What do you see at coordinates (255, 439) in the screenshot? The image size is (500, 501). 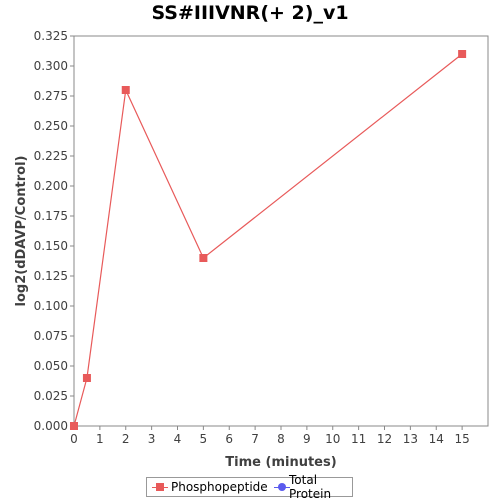 I see `x-tick-label: 7` at bounding box center [255, 439].